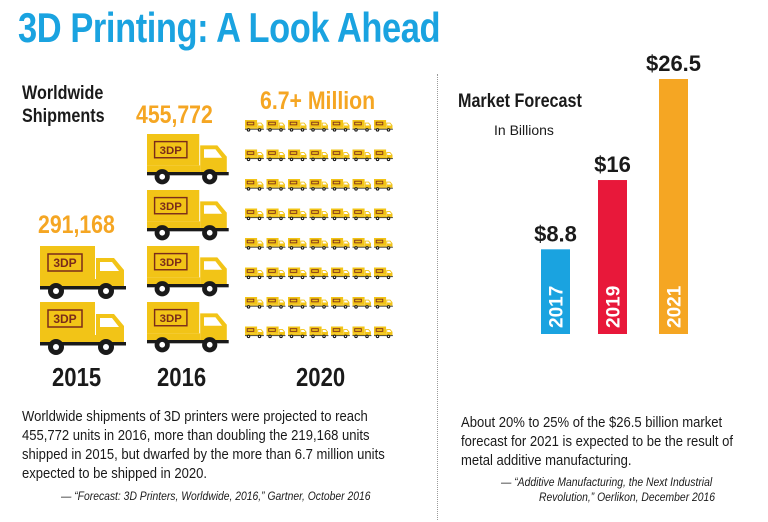 The image size is (768, 522). I want to click on year-label-2015: 2015, so click(77, 377).